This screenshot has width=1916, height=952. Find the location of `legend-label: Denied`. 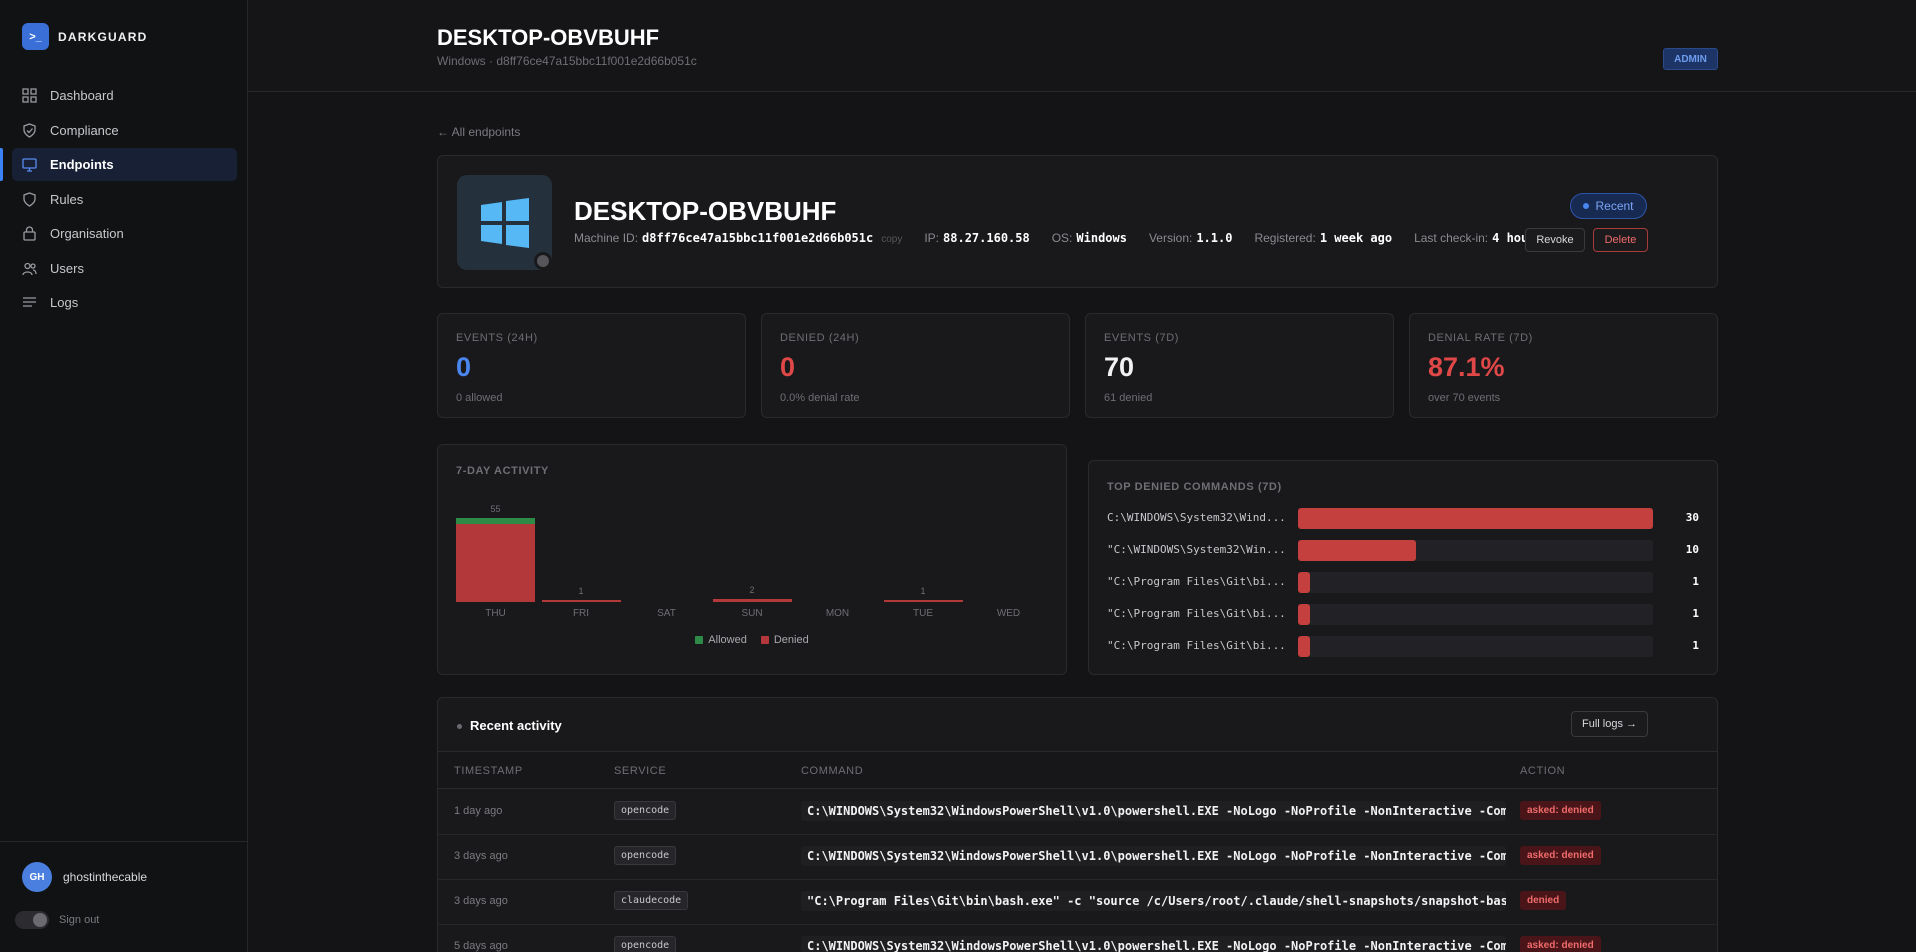

legend-label: Denied is located at coordinates (791, 640).